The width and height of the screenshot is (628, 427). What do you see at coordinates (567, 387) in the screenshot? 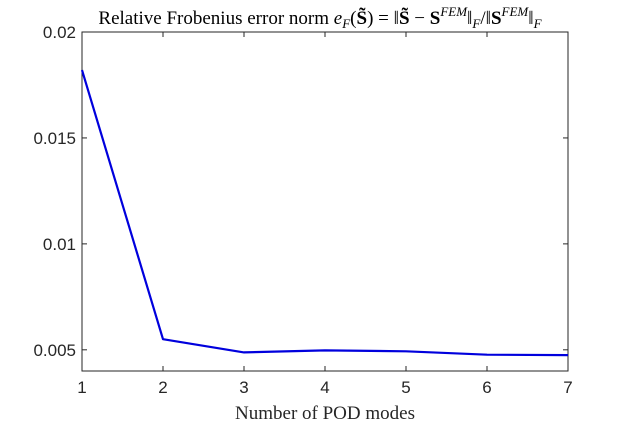
I see `x-tick-label: 7` at bounding box center [567, 387].